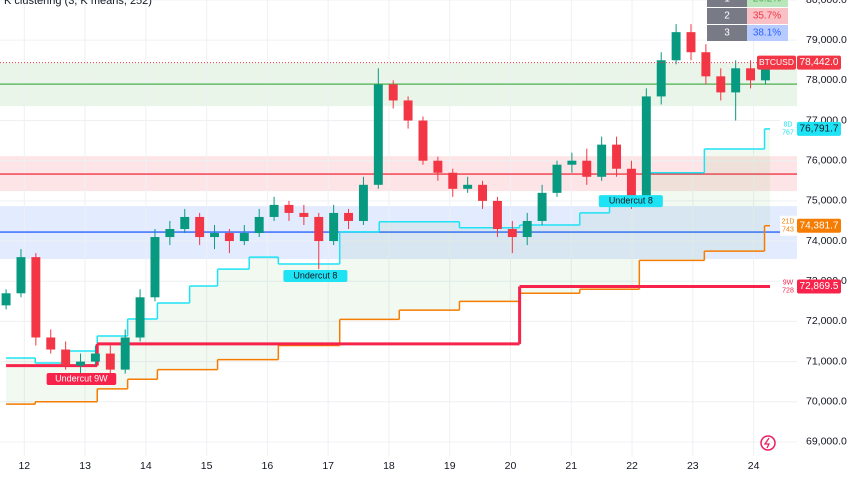 This screenshot has width=852, height=490. What do you see at coordinates (826, 201) in the screenshot?
I see `y-tick-label: 75,000.0` at bounding box center [826, 201].